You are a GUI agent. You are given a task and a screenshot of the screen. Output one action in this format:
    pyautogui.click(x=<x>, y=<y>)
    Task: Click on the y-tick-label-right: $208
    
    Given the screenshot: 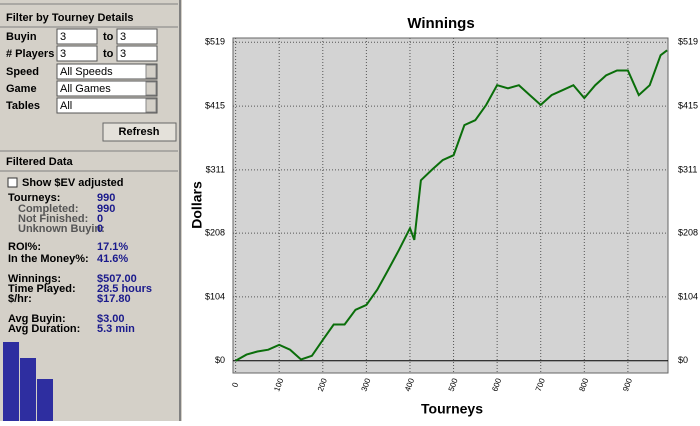 What is the action you would take?
    pyautogui.click(x=688, y=232)
    